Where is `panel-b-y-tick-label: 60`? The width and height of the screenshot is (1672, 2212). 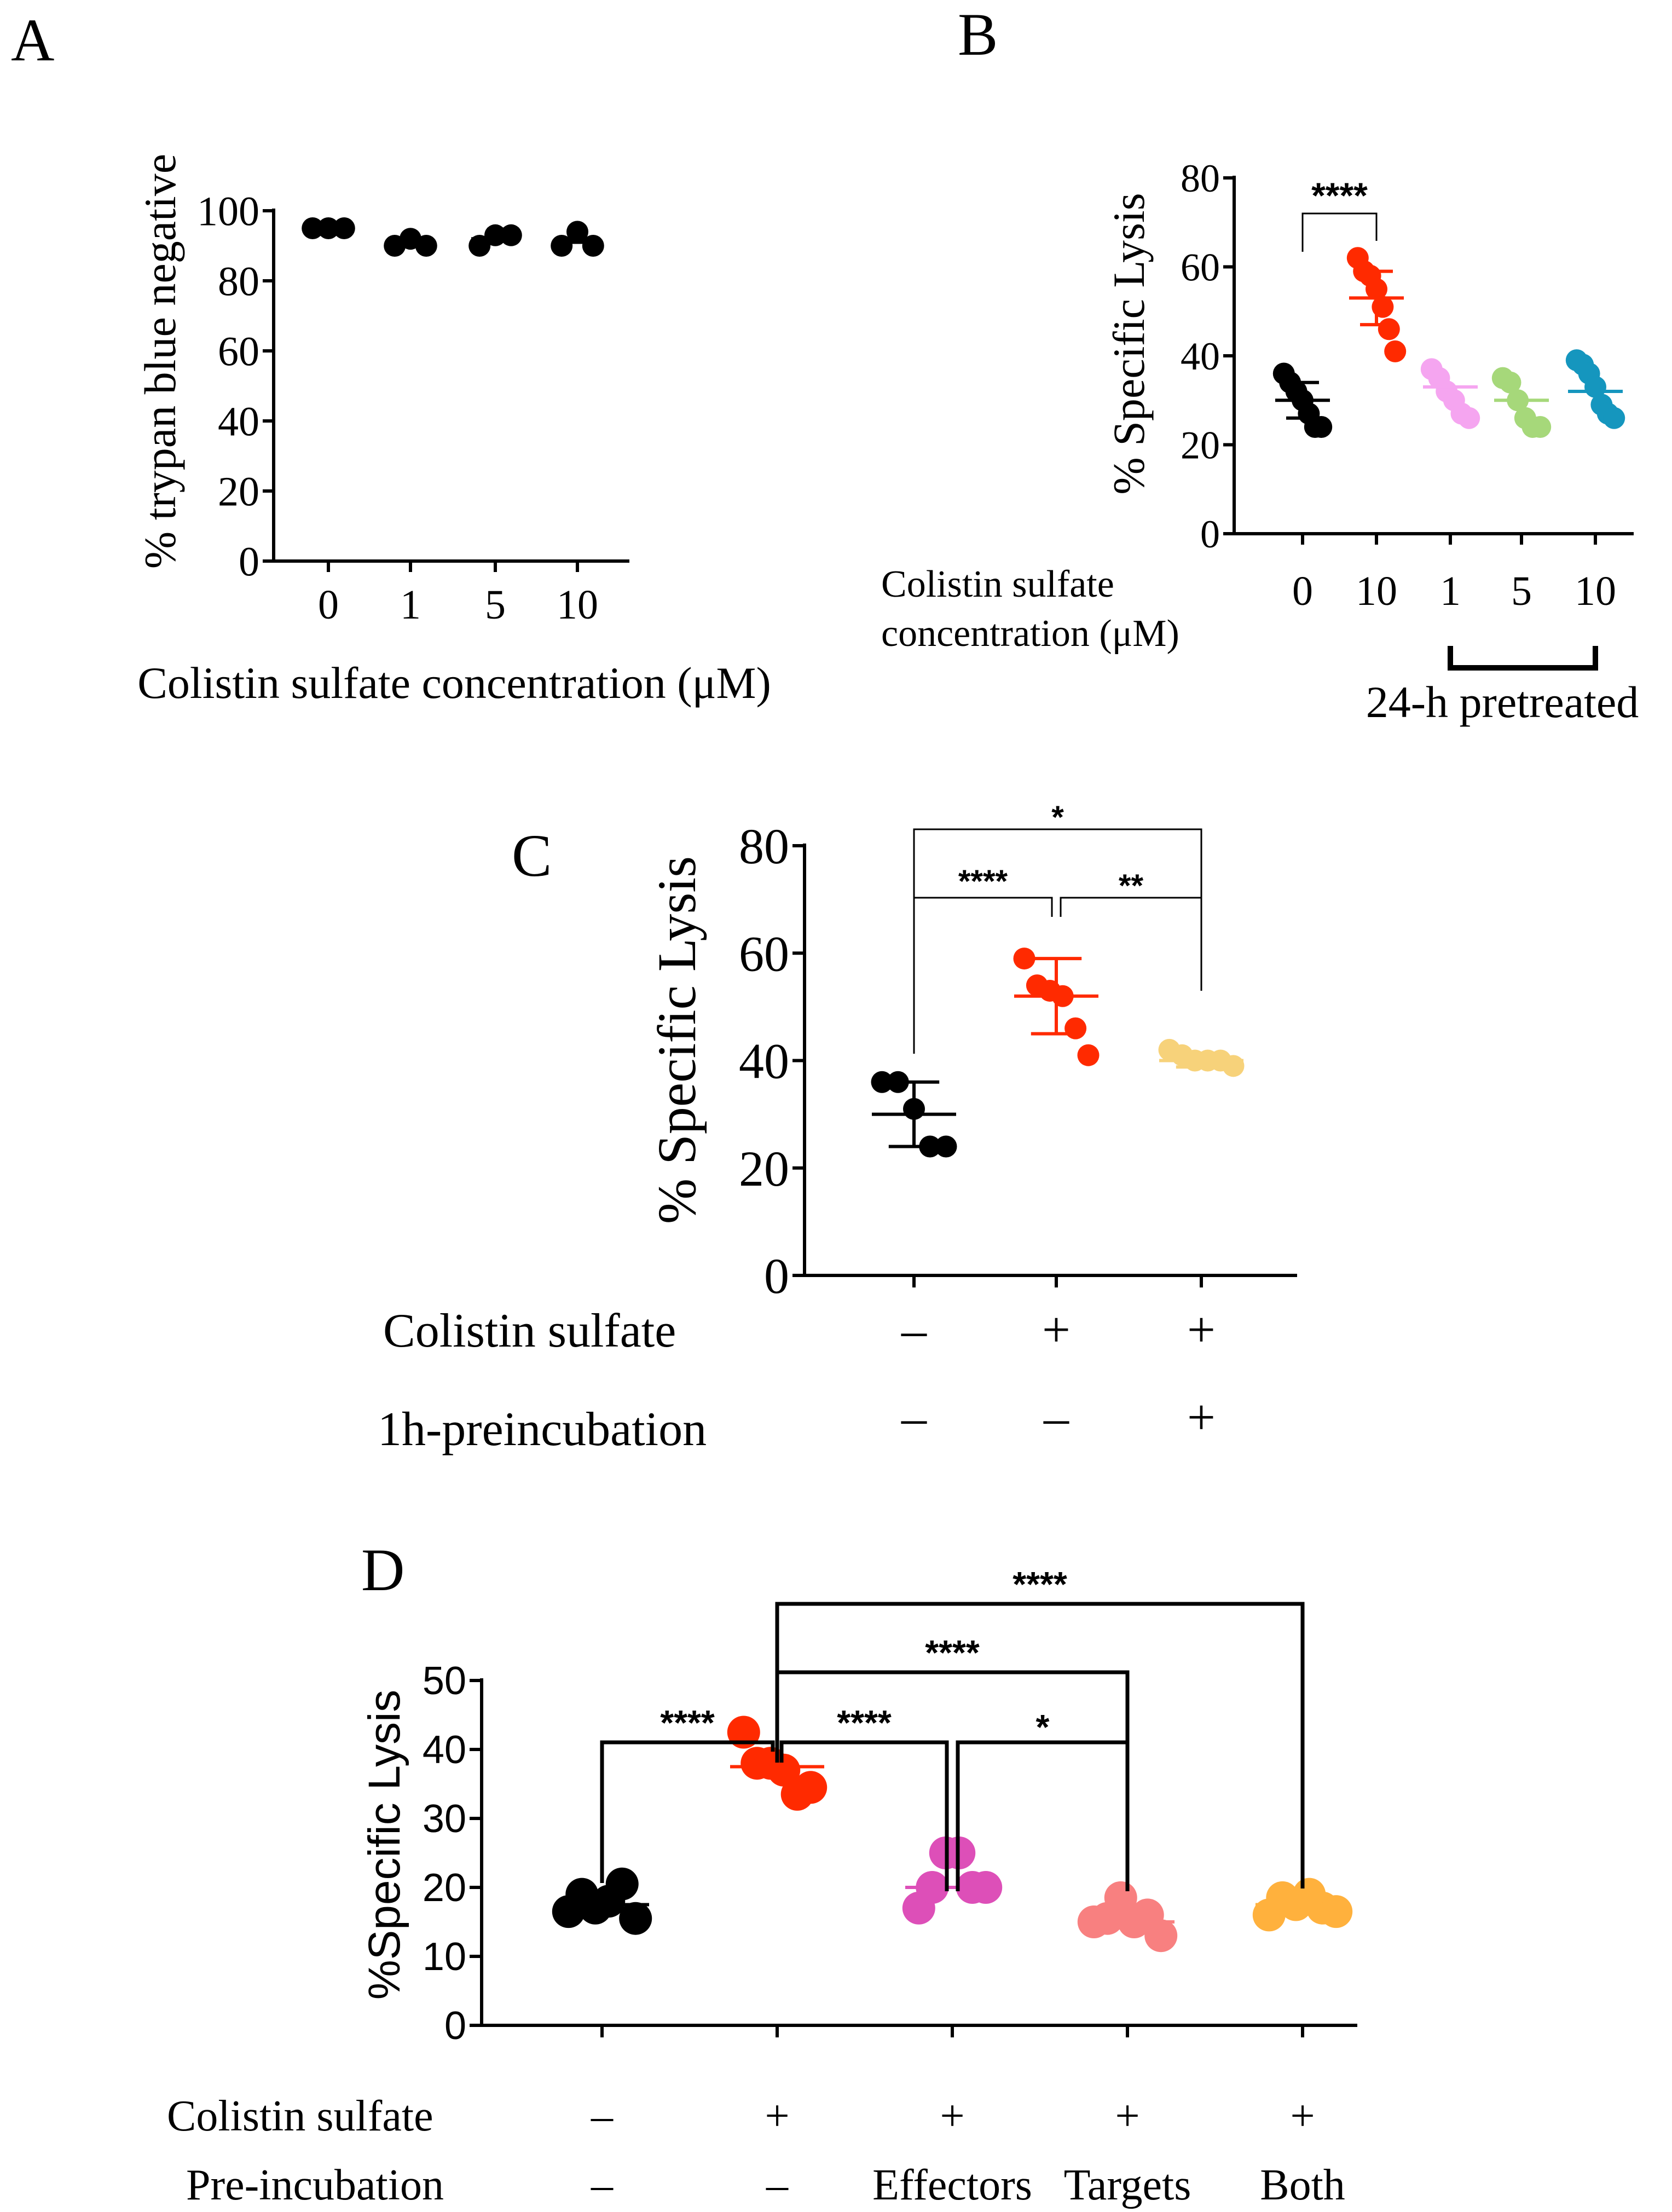 panel-b-y-tick-label: 60 is located at coordinates (1200, 268).